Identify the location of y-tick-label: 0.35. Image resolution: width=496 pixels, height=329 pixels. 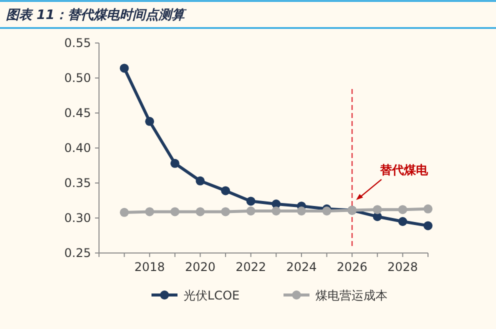
(77, 183).